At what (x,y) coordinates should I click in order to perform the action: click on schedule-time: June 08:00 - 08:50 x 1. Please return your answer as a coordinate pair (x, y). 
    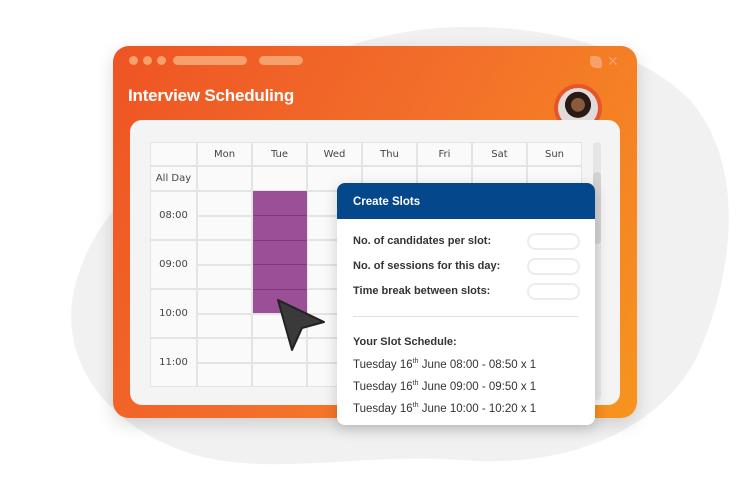
    Looking at the image, I should click on (477, 364).